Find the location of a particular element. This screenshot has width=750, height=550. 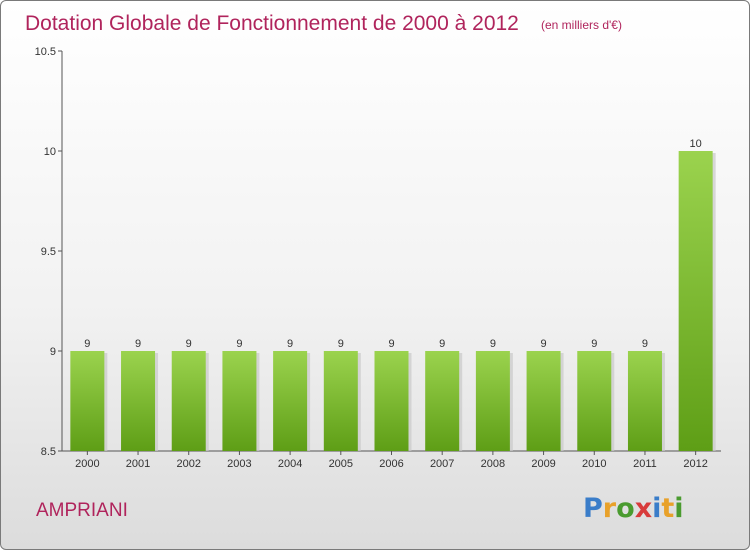

x-tick-label: 2008 is located at coordinates (493, 464).